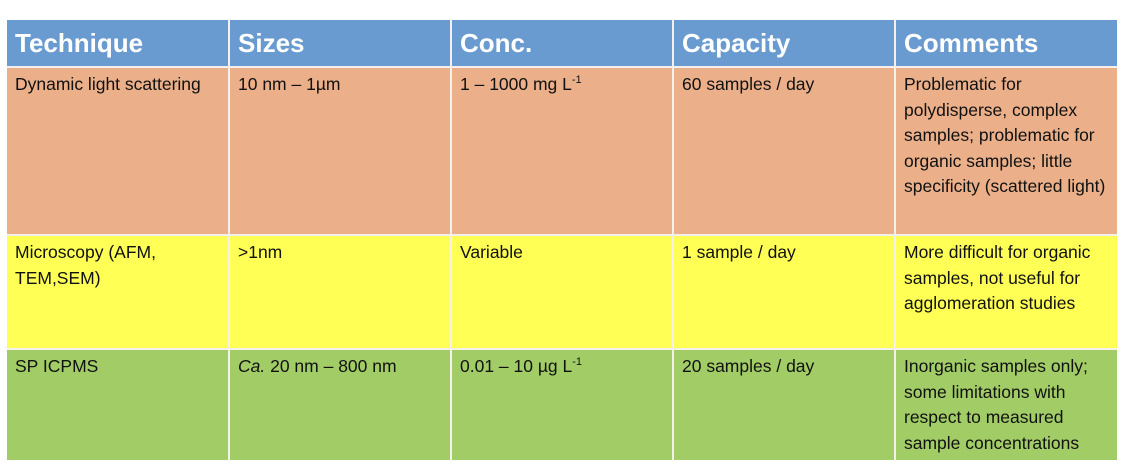 The height and width of the screenshot is (468, 1124). Describe the element at coordinates (340, 44) in the screenshot. I see `header-sizes: Sizes` at that location.